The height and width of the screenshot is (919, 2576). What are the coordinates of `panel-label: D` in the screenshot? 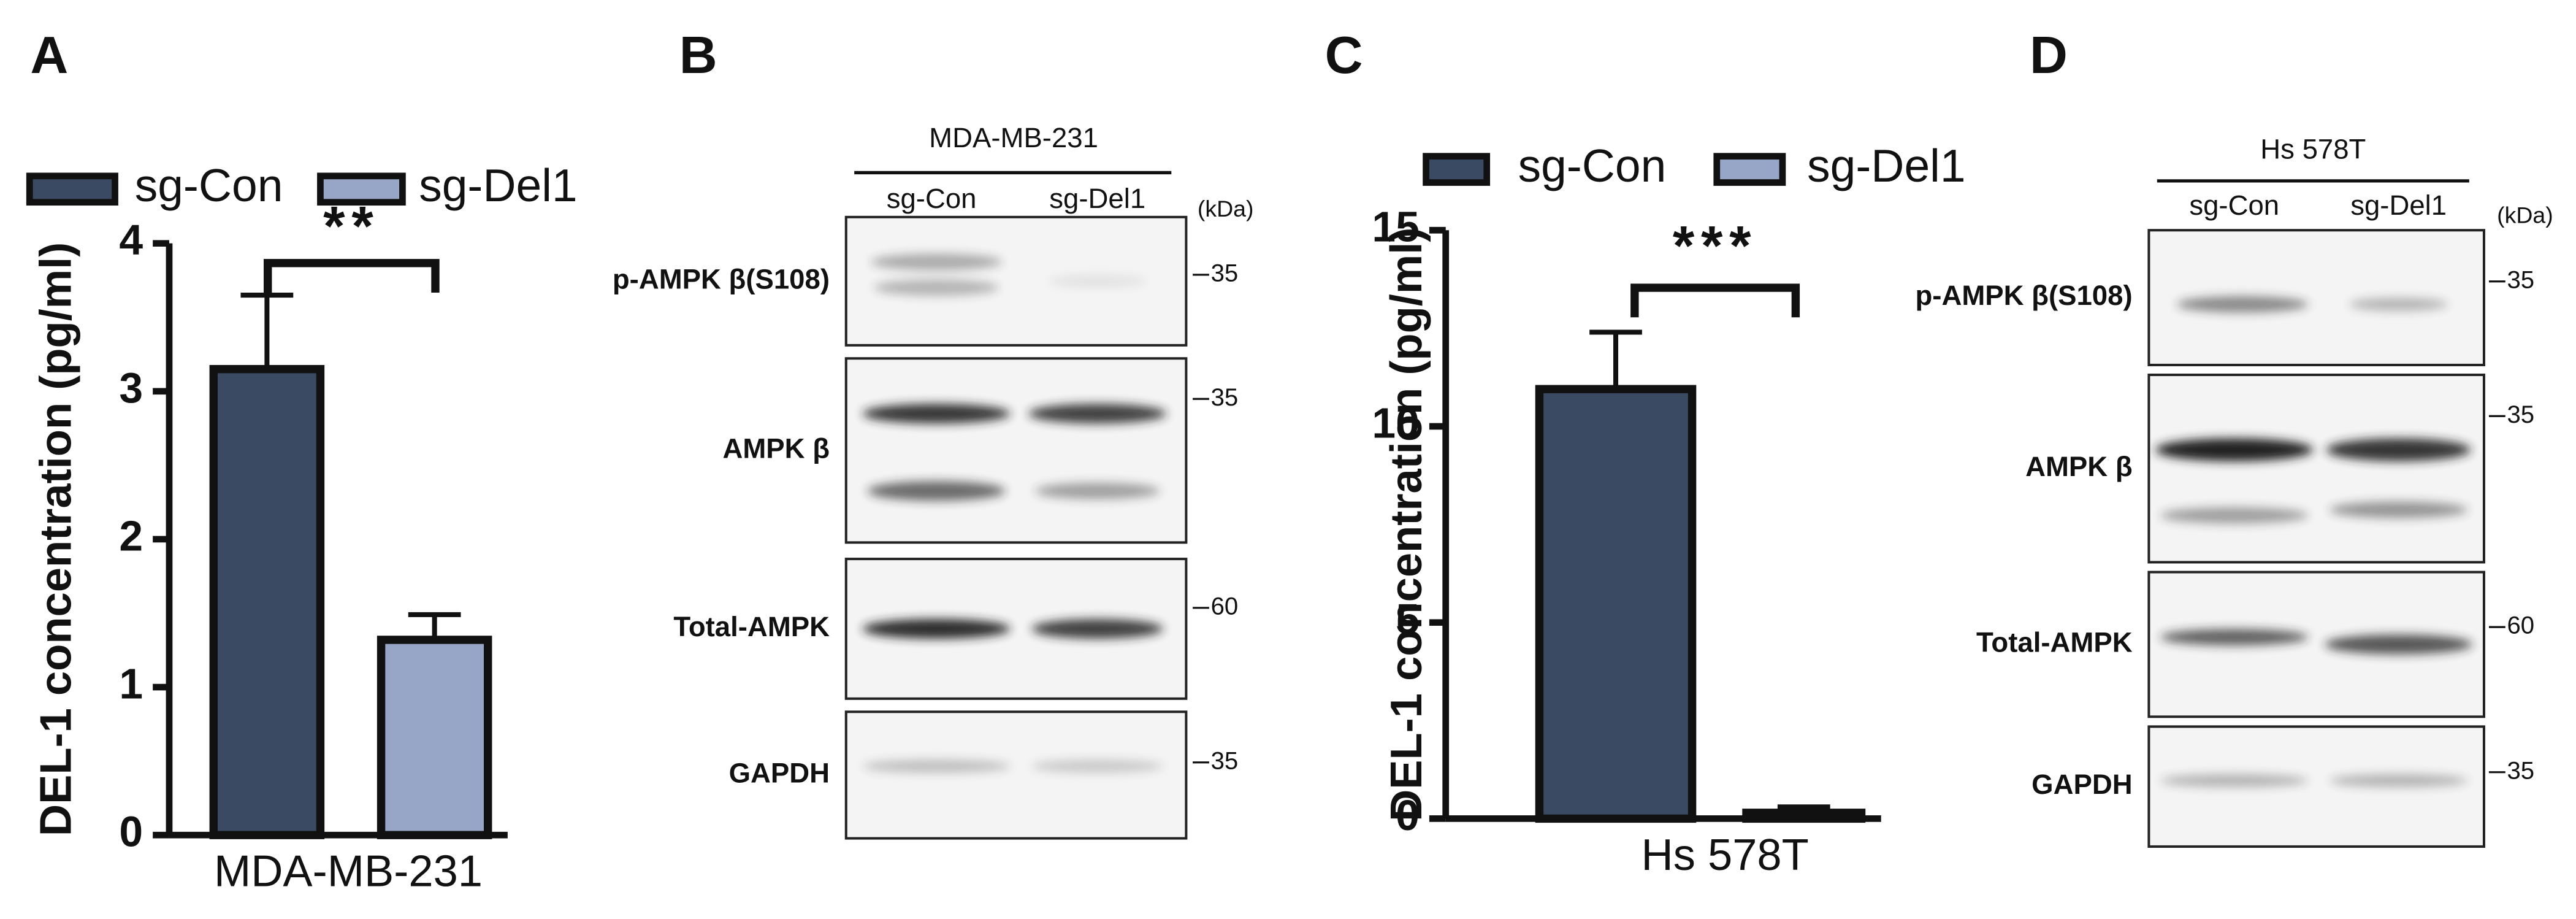 It's located at (2049, 56).